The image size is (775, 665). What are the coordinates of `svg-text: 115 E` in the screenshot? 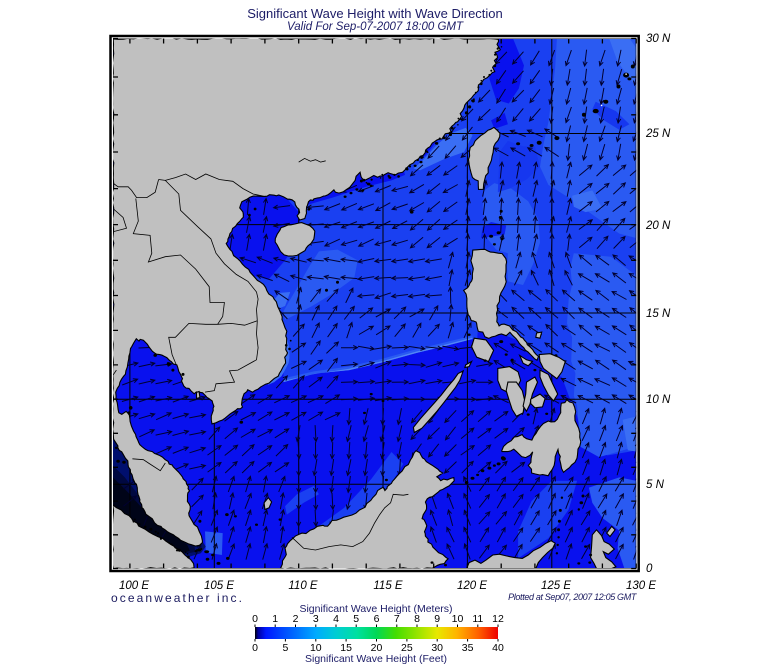 It's located at (388, 586).